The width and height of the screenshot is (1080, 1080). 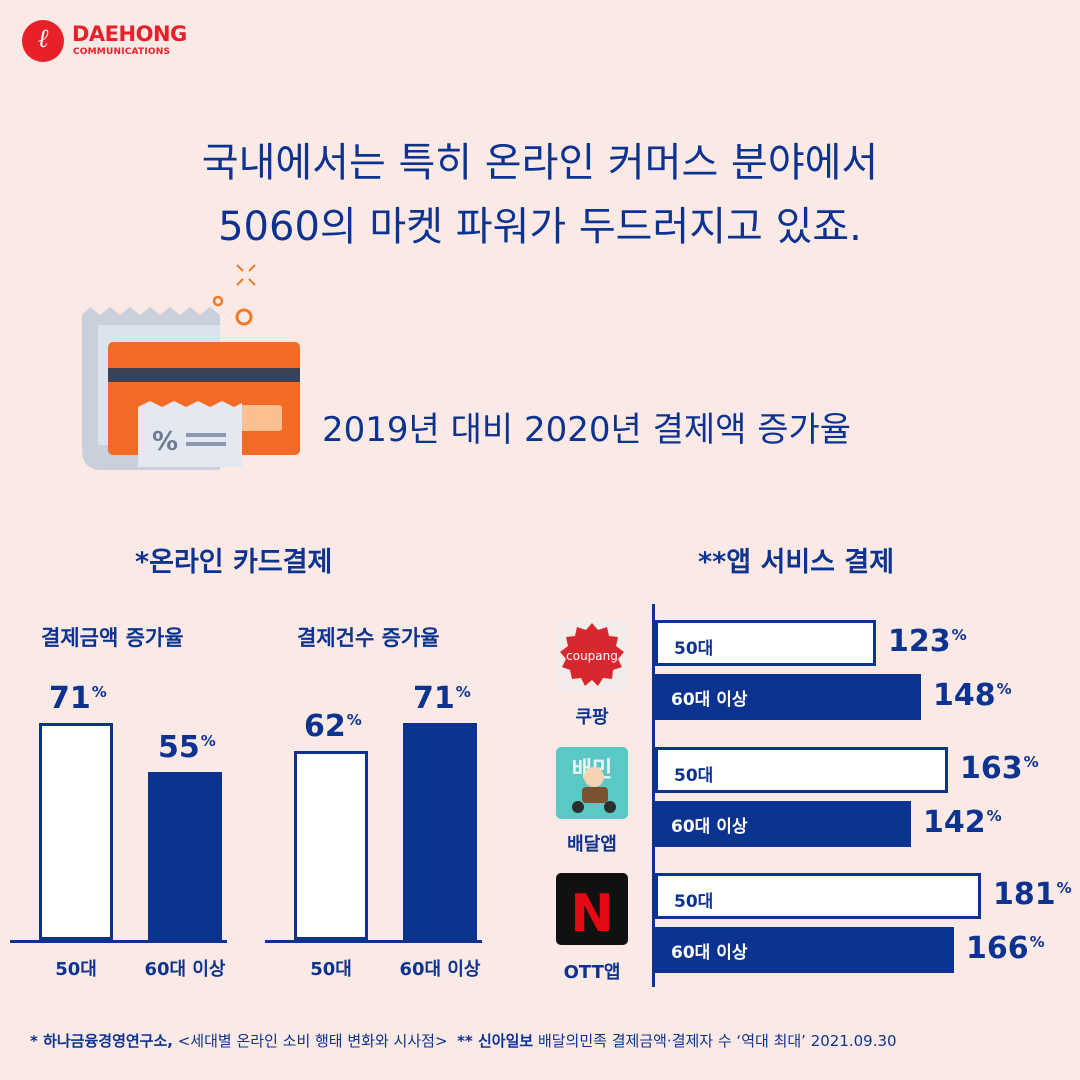 I want to click on headline-line-2: 5060의 마켓 파워가 두드러지고 있죠., so click(x=540, y=227).